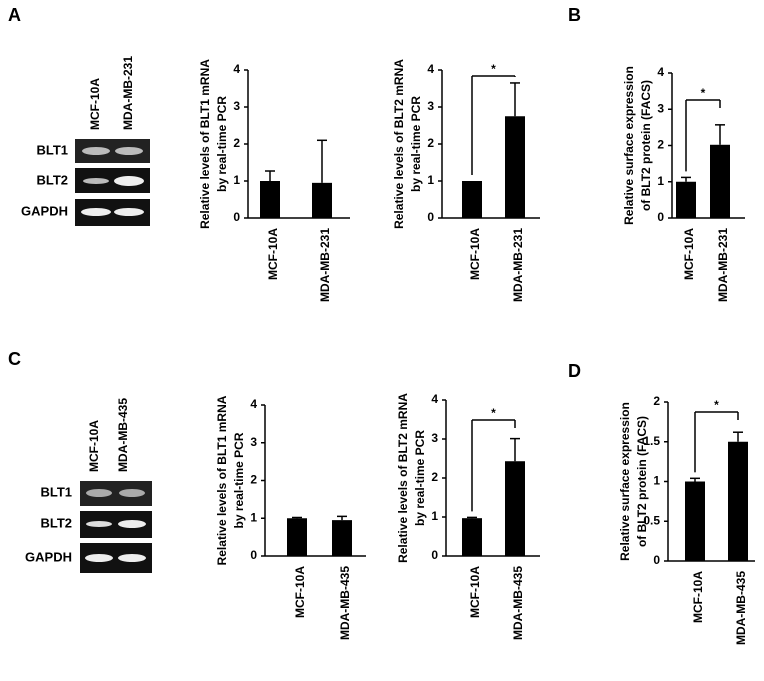 This screenshot has height=681, width=764. I want to click on panel-label: C, so click(14, 359).